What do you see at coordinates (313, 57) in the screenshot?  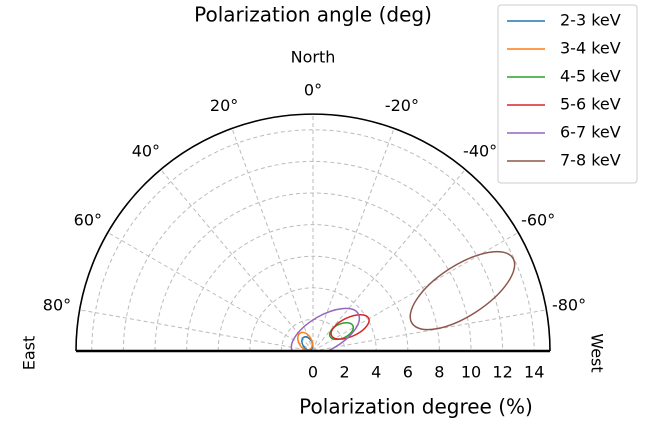 I see `north-label: North` at bounding box center [313, 57].